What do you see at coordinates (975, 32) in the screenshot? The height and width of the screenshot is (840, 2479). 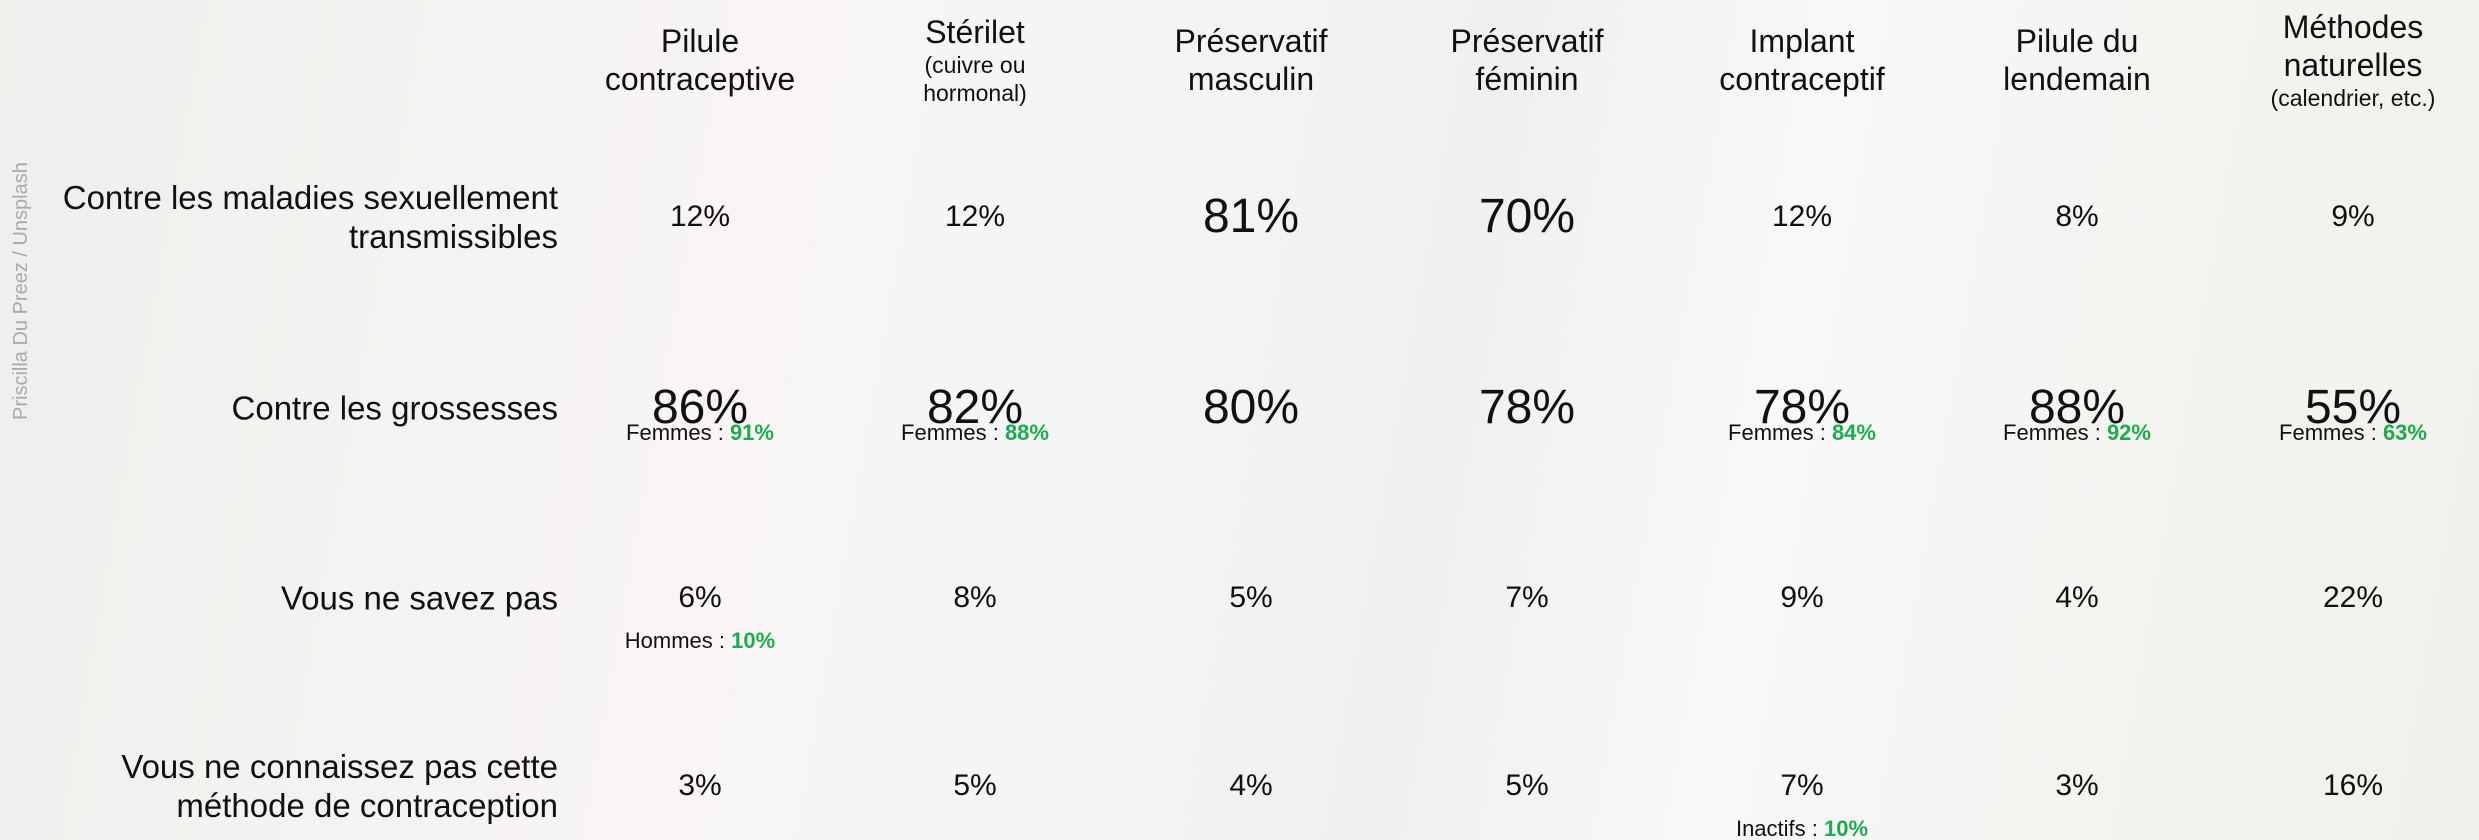 I see `column-title: Stérilet` at bounding box center [975, 32].